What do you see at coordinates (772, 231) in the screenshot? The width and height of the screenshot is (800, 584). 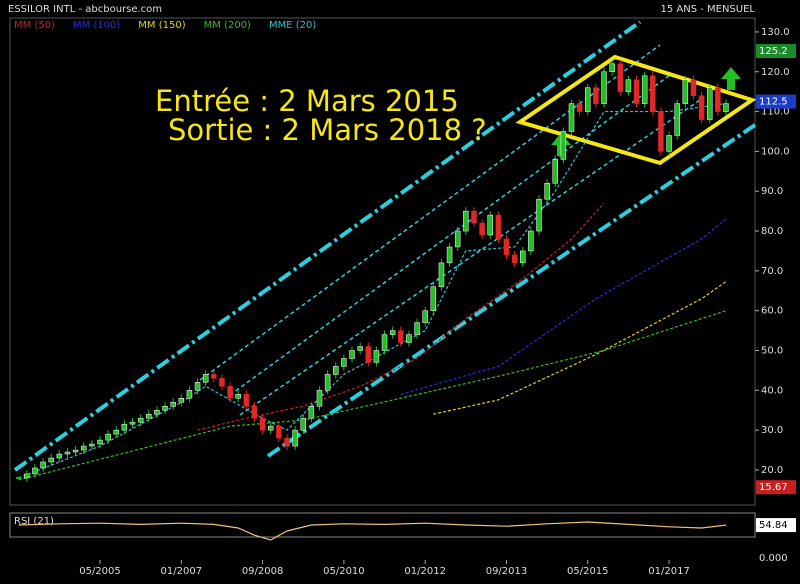 I see `y-tick-label: 80.0` at bounding box center [772, 231].